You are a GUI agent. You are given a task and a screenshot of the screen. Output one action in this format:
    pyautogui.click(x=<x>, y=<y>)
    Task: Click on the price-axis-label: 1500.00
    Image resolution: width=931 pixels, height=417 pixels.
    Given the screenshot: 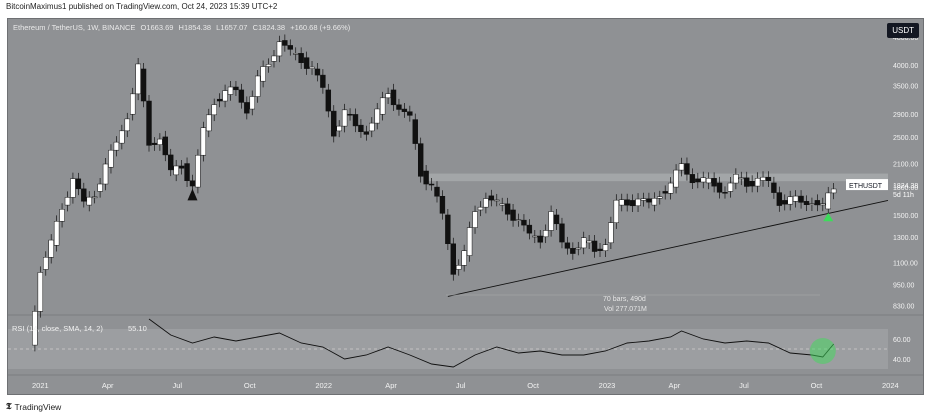 What is the action you would take?
    pyautogui.click(x=905, y=216)
    